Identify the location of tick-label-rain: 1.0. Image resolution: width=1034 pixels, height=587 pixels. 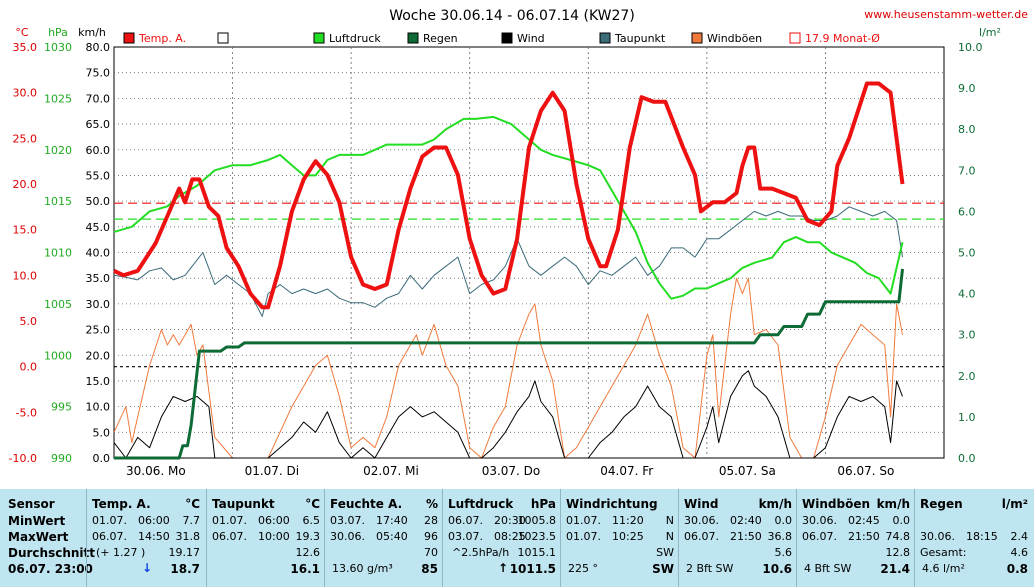
(967, 417).